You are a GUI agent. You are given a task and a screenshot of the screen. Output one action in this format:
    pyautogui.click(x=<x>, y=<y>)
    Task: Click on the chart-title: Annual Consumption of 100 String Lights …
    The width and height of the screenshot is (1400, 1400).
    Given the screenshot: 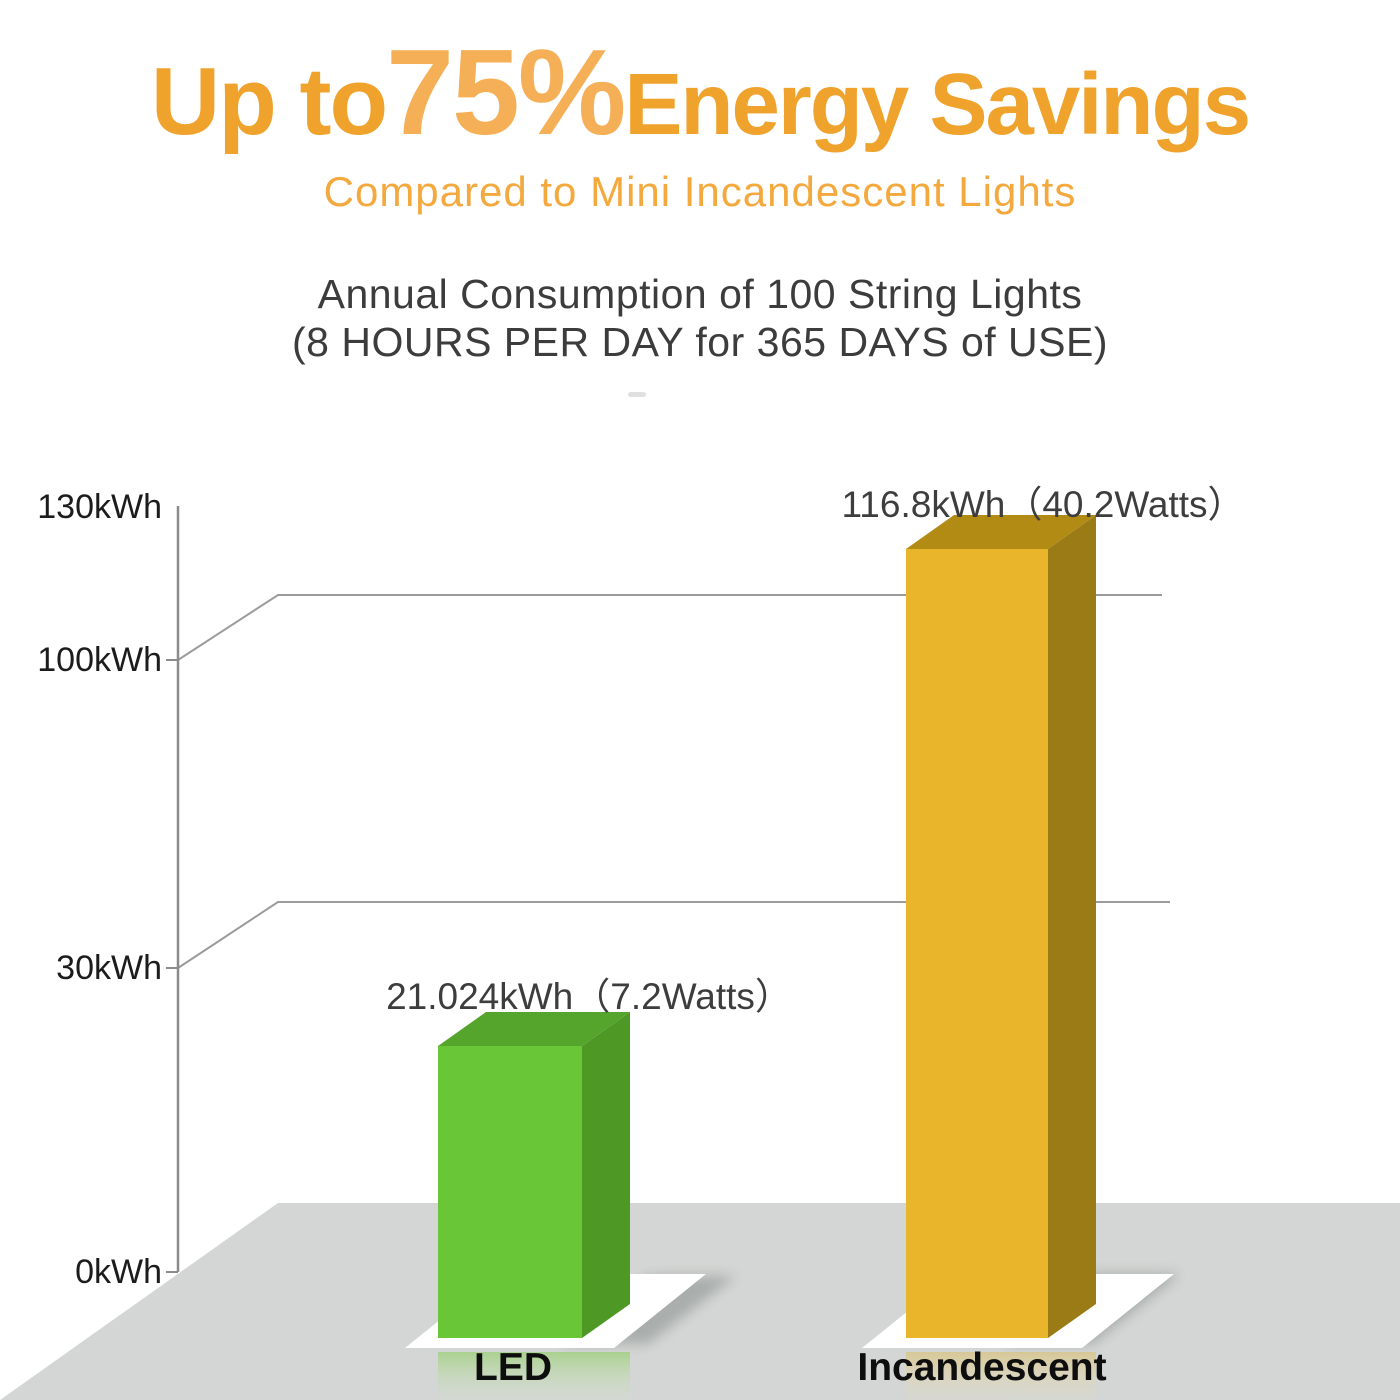 What is the action you would take?
    pyautogui.click(x=700, y=318)
    